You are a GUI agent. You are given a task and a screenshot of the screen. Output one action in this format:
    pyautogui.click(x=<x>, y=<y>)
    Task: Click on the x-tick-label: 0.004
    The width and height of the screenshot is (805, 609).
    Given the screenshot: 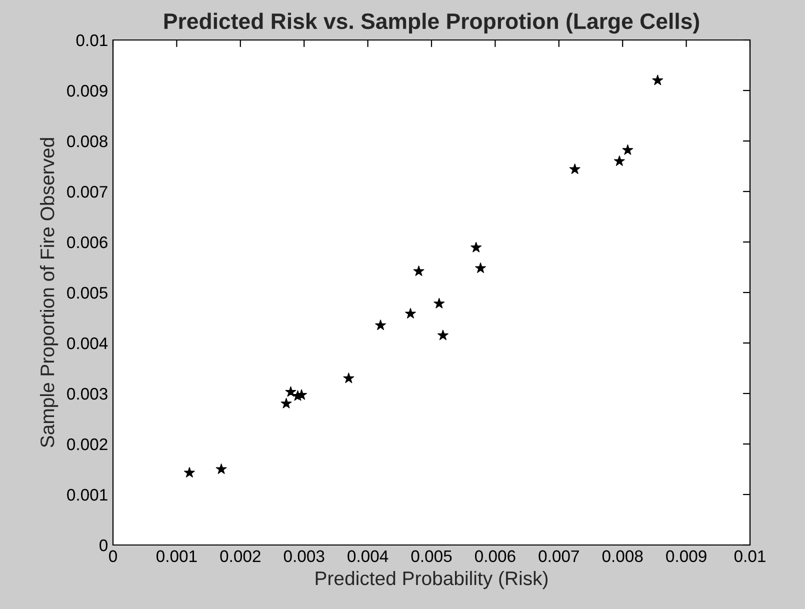 What is the action you would take?
    pyautogui.click(x=368, y=556)
    